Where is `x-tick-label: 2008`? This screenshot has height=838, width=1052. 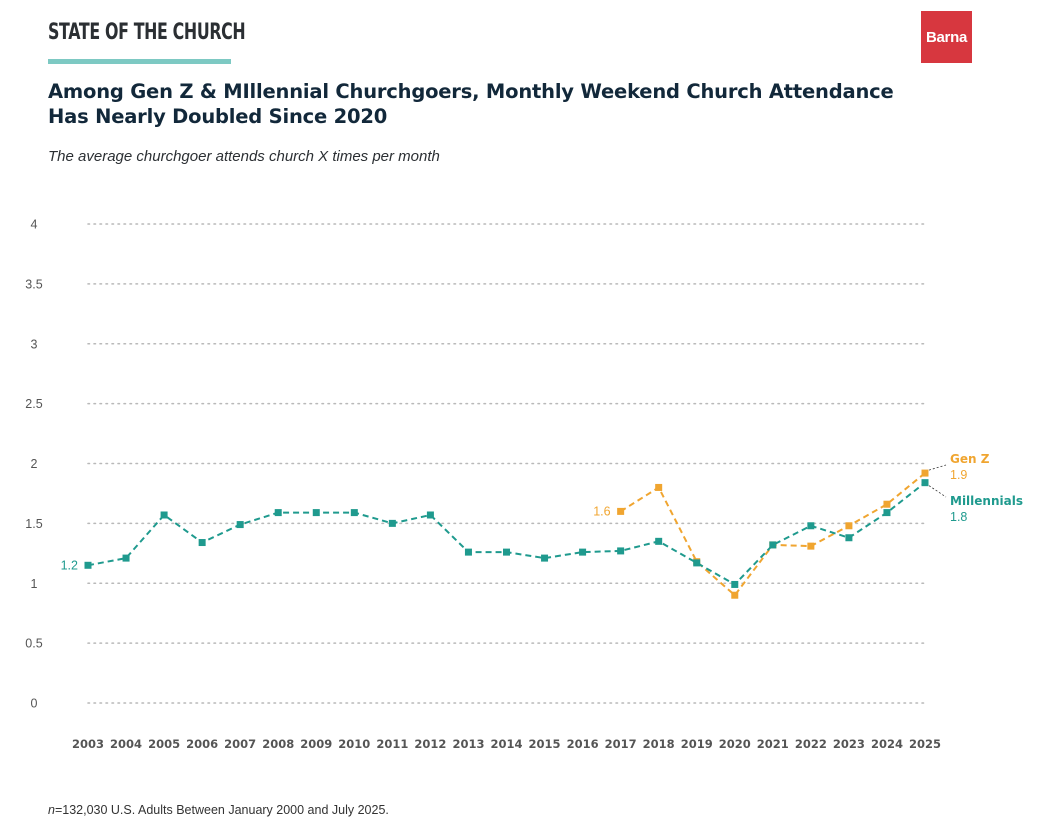
x-tick-label: 2008 is located at coordinates (278, 744).